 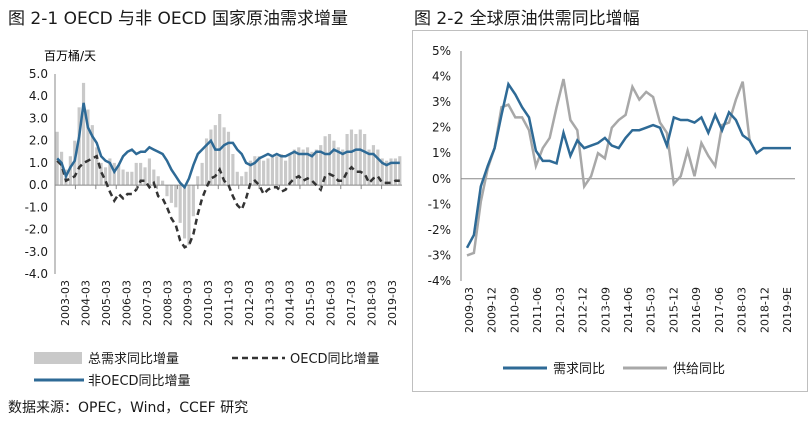 What do you see at coordinates (441, 153) in the screenshot?
I see `y-tick-label: 1%` at bounding box center [441, 153].